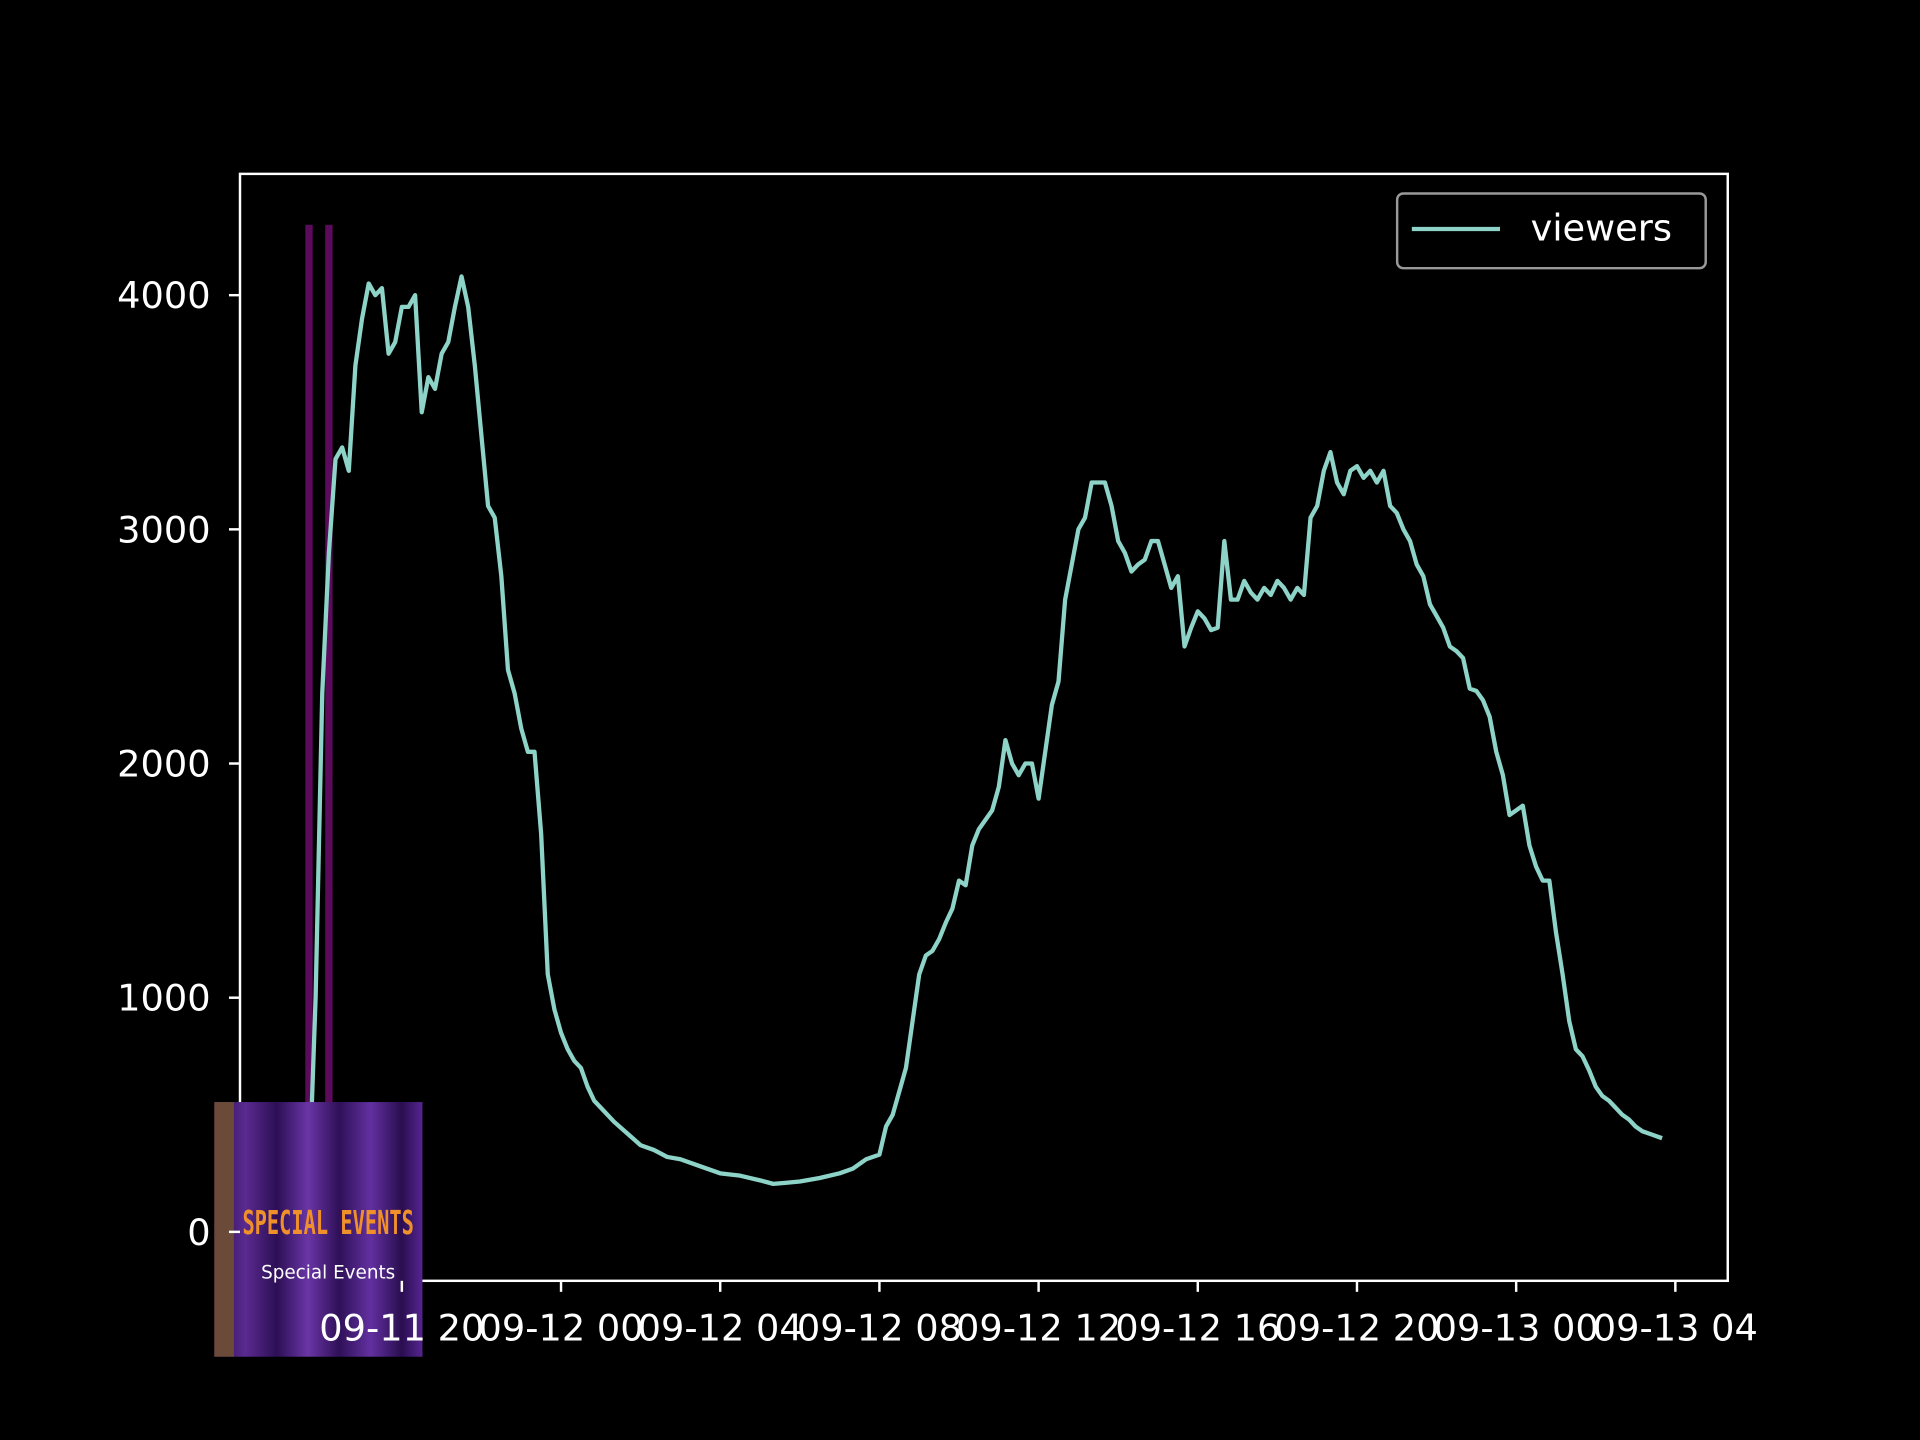  I want to click on x-tick-label: 09-13 04, so click(1675, 1327).